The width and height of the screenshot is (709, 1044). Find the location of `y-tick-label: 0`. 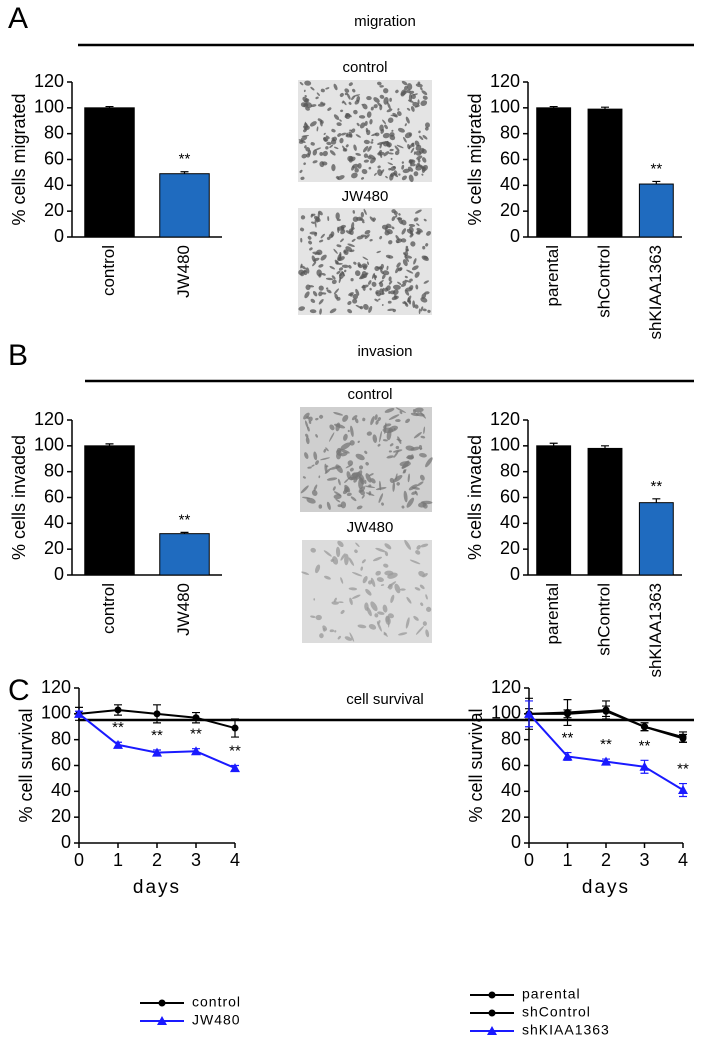

y-tick-label: 0 is located at coordinates (66, 842).